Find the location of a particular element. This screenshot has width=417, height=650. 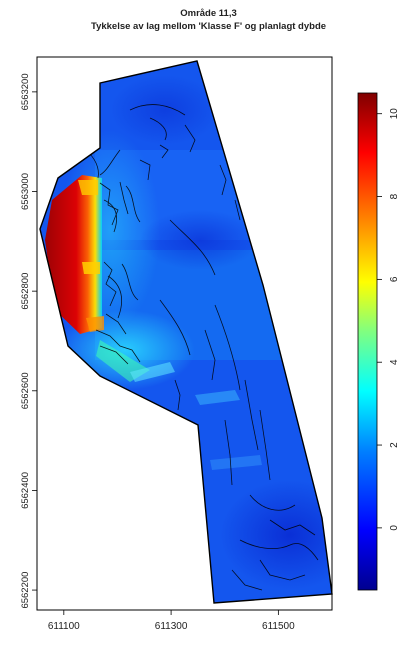

map-title: Område 11,3 is located at coordinates (208, 13).